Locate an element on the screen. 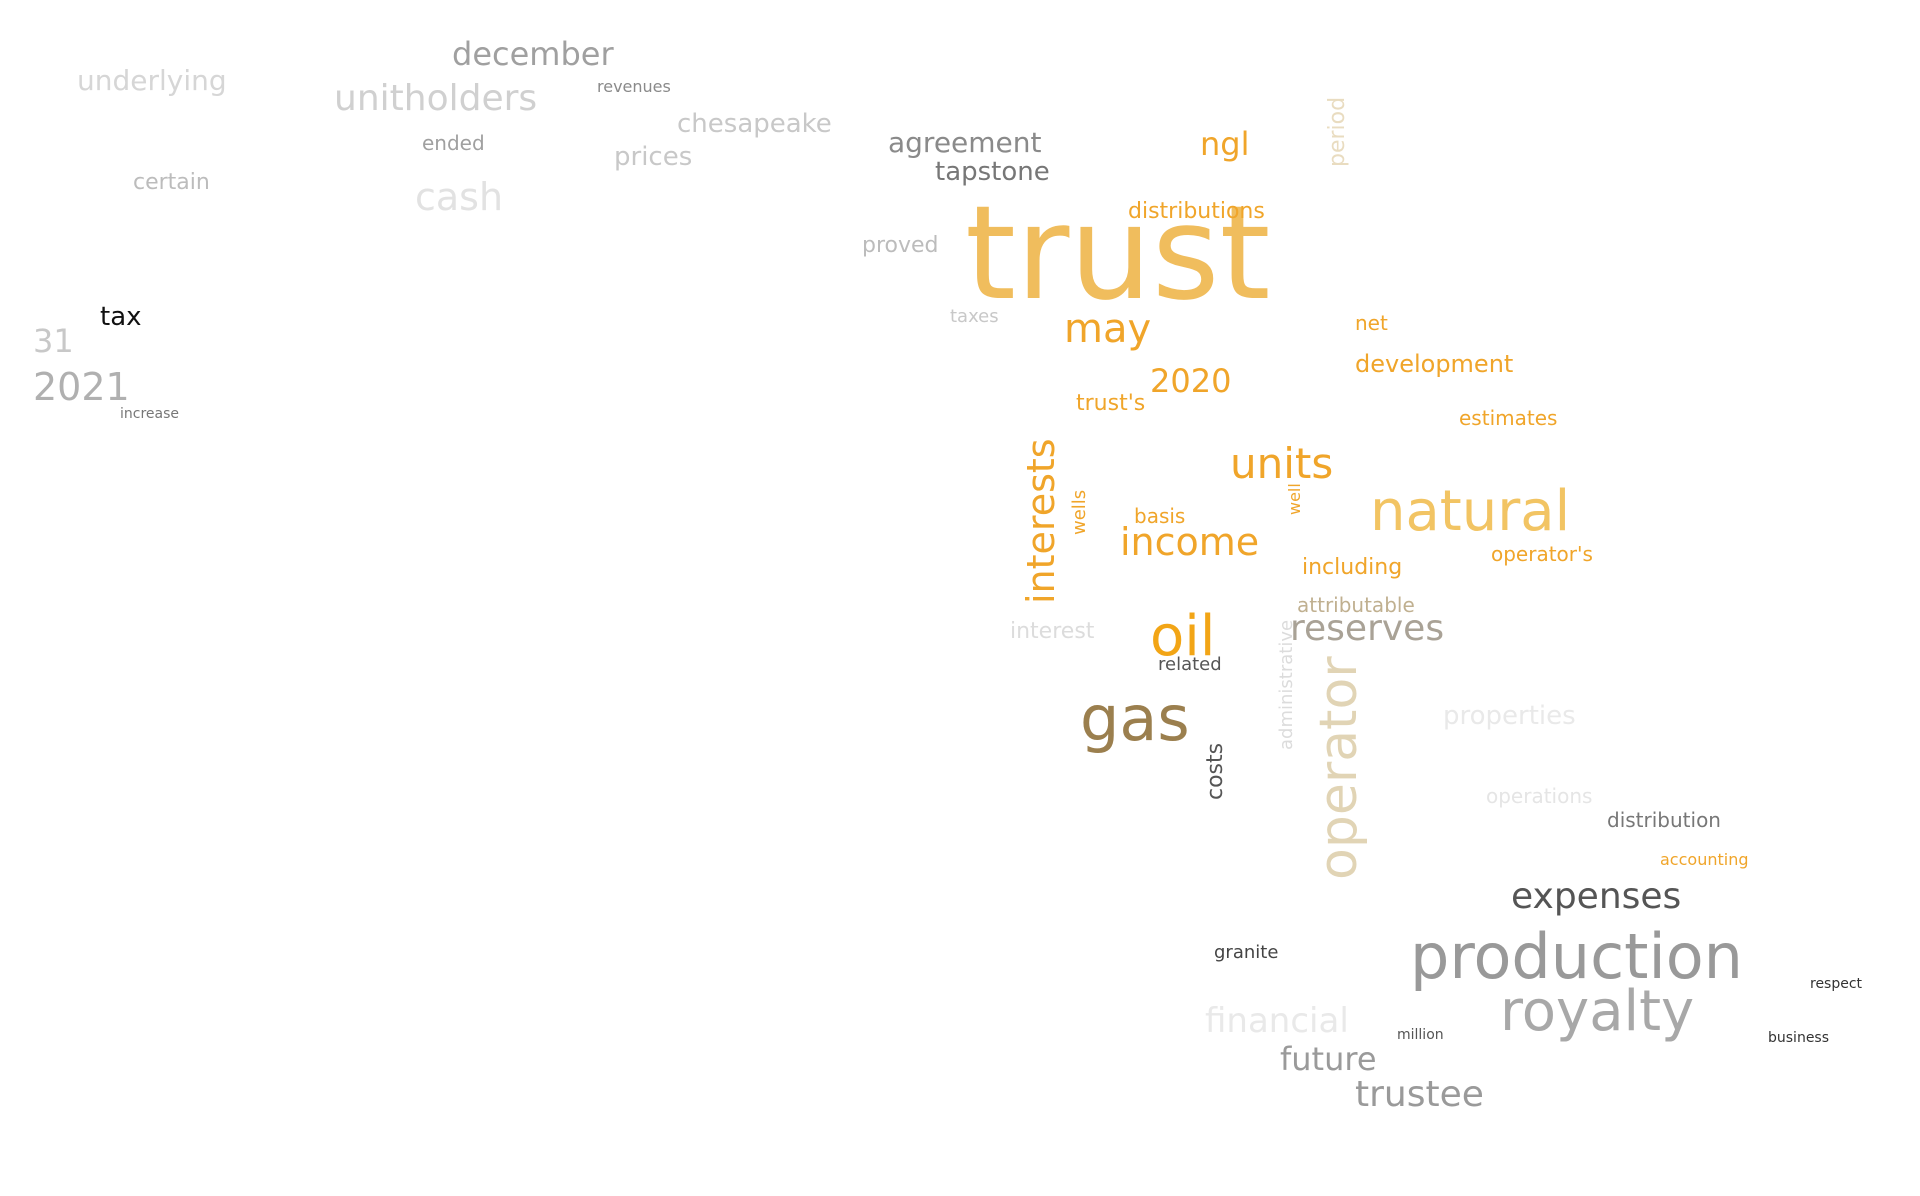  word-operator-s: operator's is located at coordinates (1542, 554).